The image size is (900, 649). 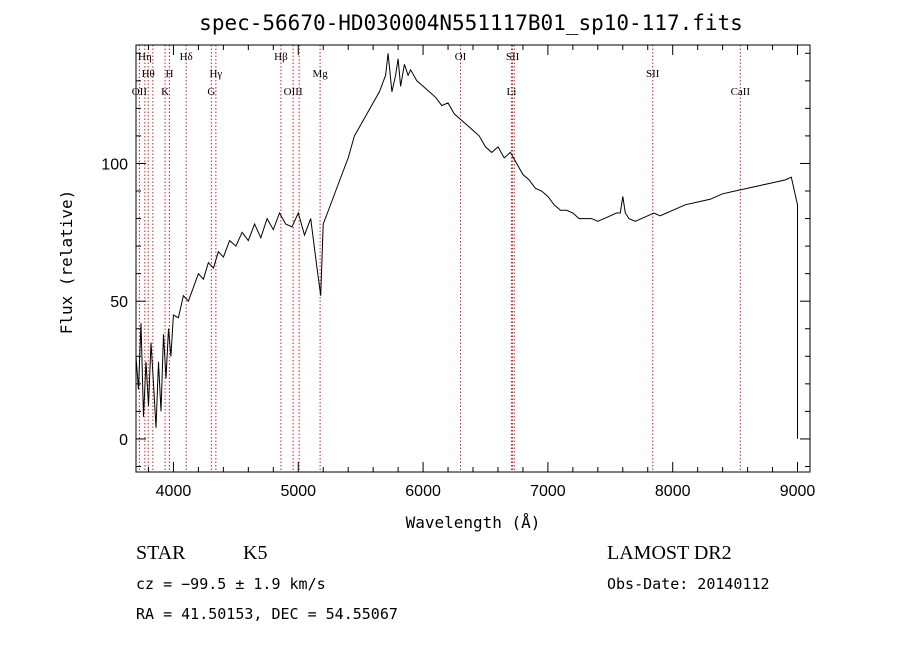 I want to click on x-tick-label: 5000, so click(x=298, y=491).